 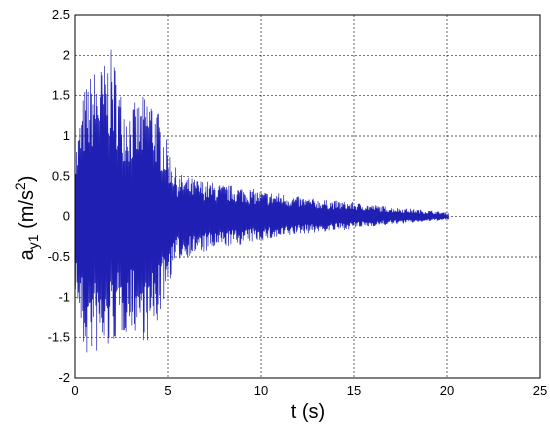 I want to click on y-tick-label: 2, so click(x=66, y=54).